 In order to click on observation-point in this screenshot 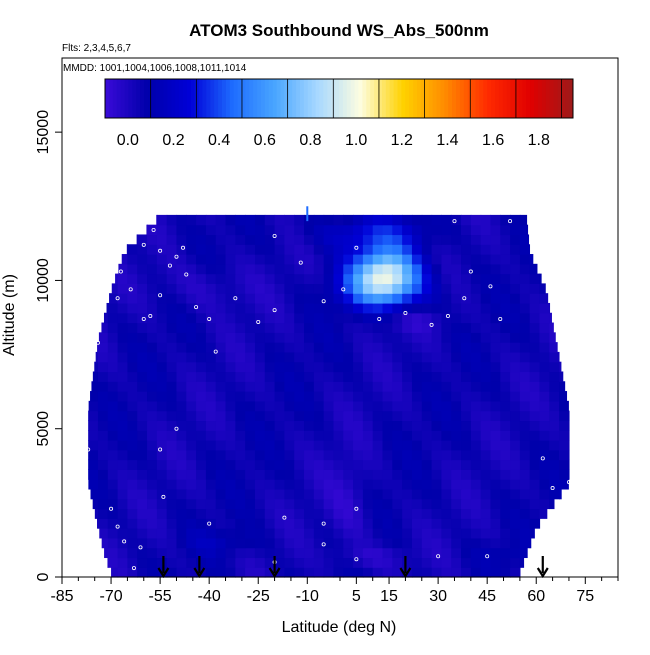, I will do `click(323, 544)`.